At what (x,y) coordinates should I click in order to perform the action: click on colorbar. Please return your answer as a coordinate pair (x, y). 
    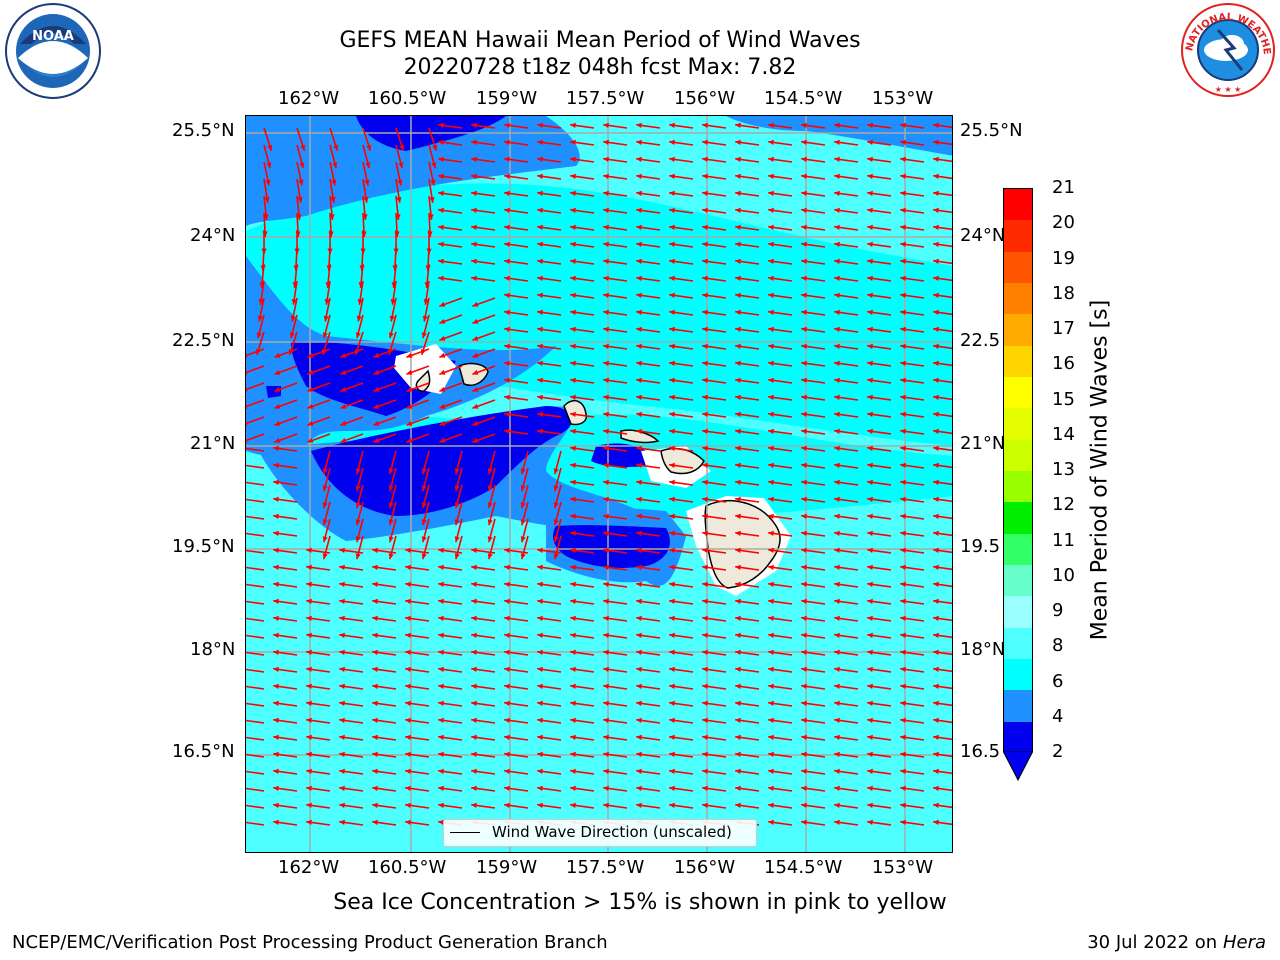
    Looking at the image, I should click on (1018, 471).